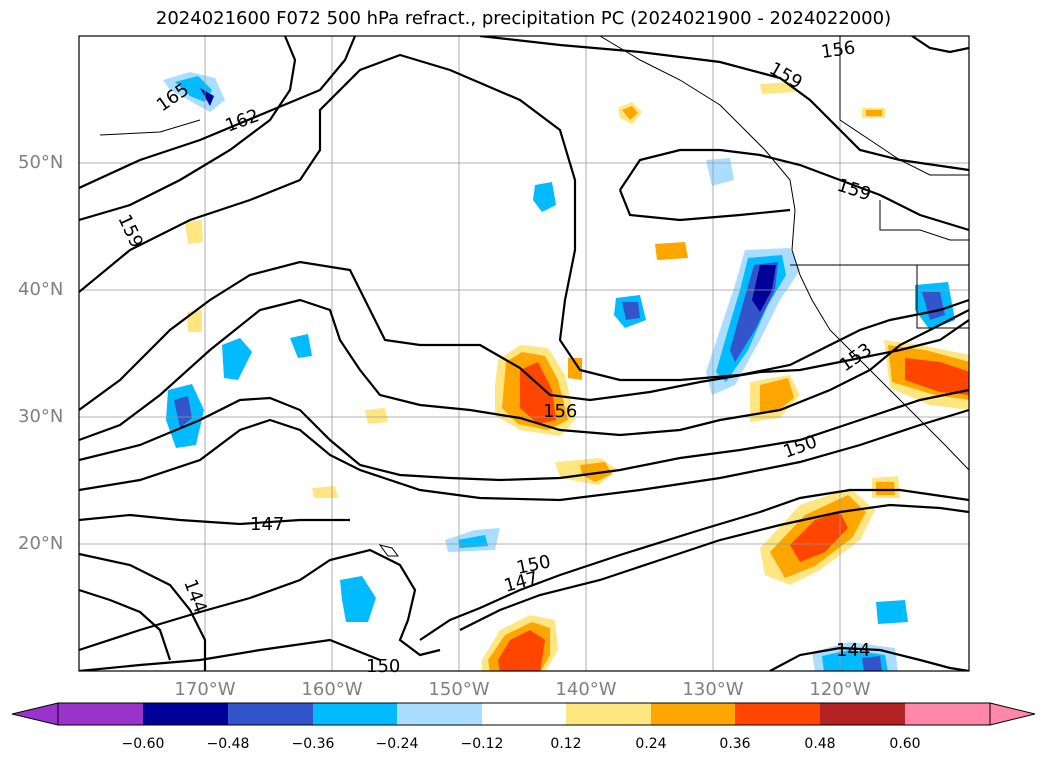 This screenshot has height=765, width=1047. What do you see at coordinates (482, 744) in the screenshot?
I see `colorbar-tick: −0.12` at bounding box center [482, 744].